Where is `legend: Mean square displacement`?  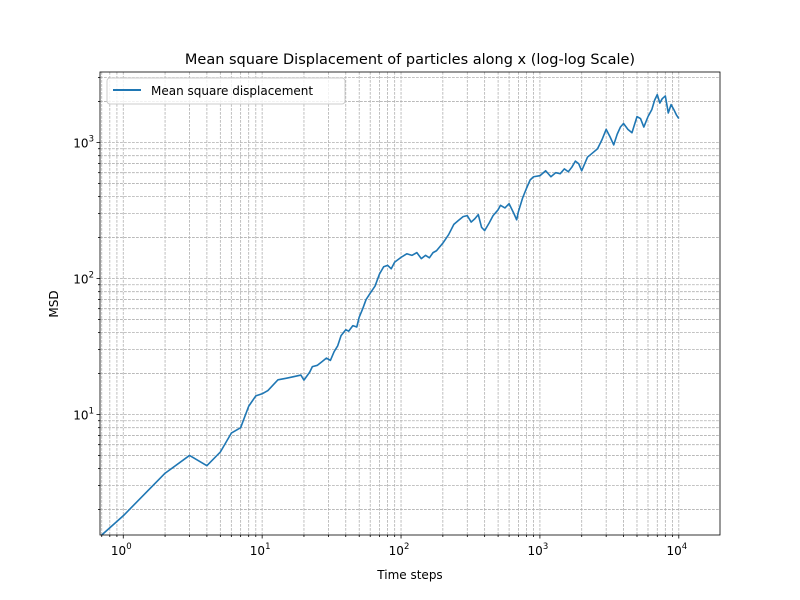 legend: Mean square displacement is located at coordinates (226, 91).